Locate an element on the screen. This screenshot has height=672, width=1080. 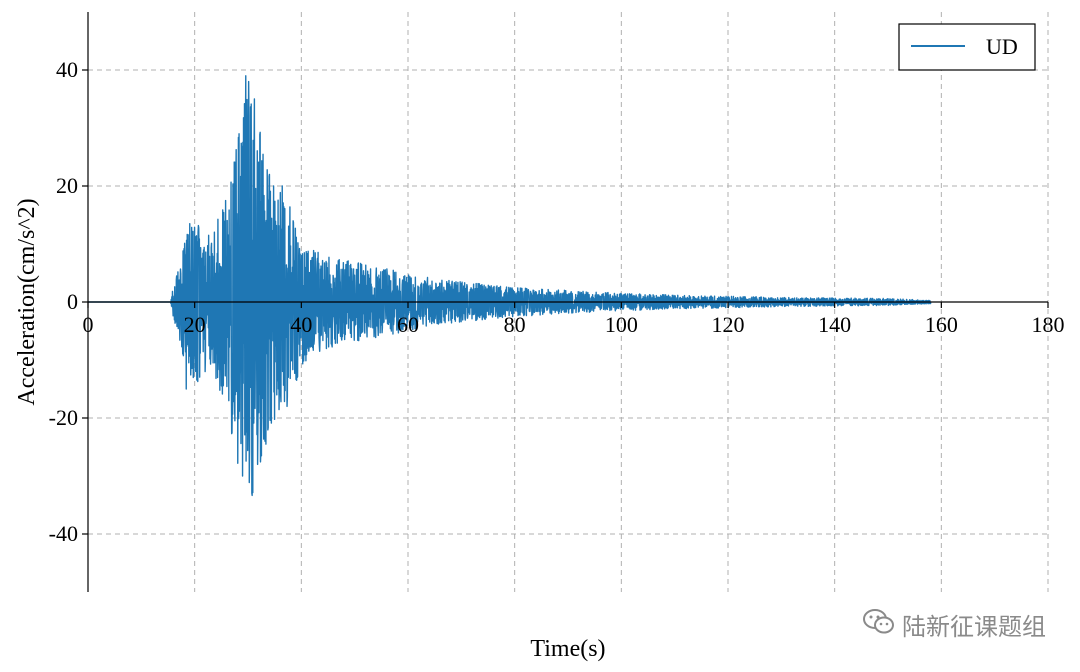
legend: UD is located at coordinates (967, 47).